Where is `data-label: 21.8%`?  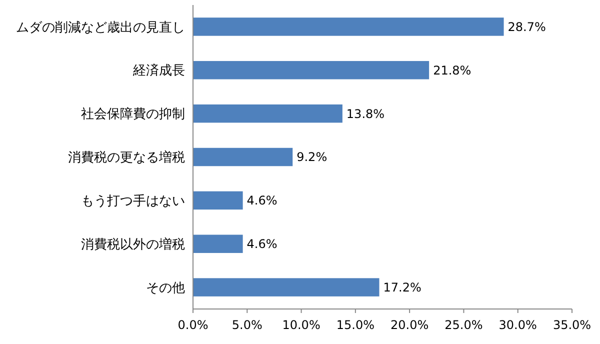 data-label: 21.8% is located at coordinates (452, 70).